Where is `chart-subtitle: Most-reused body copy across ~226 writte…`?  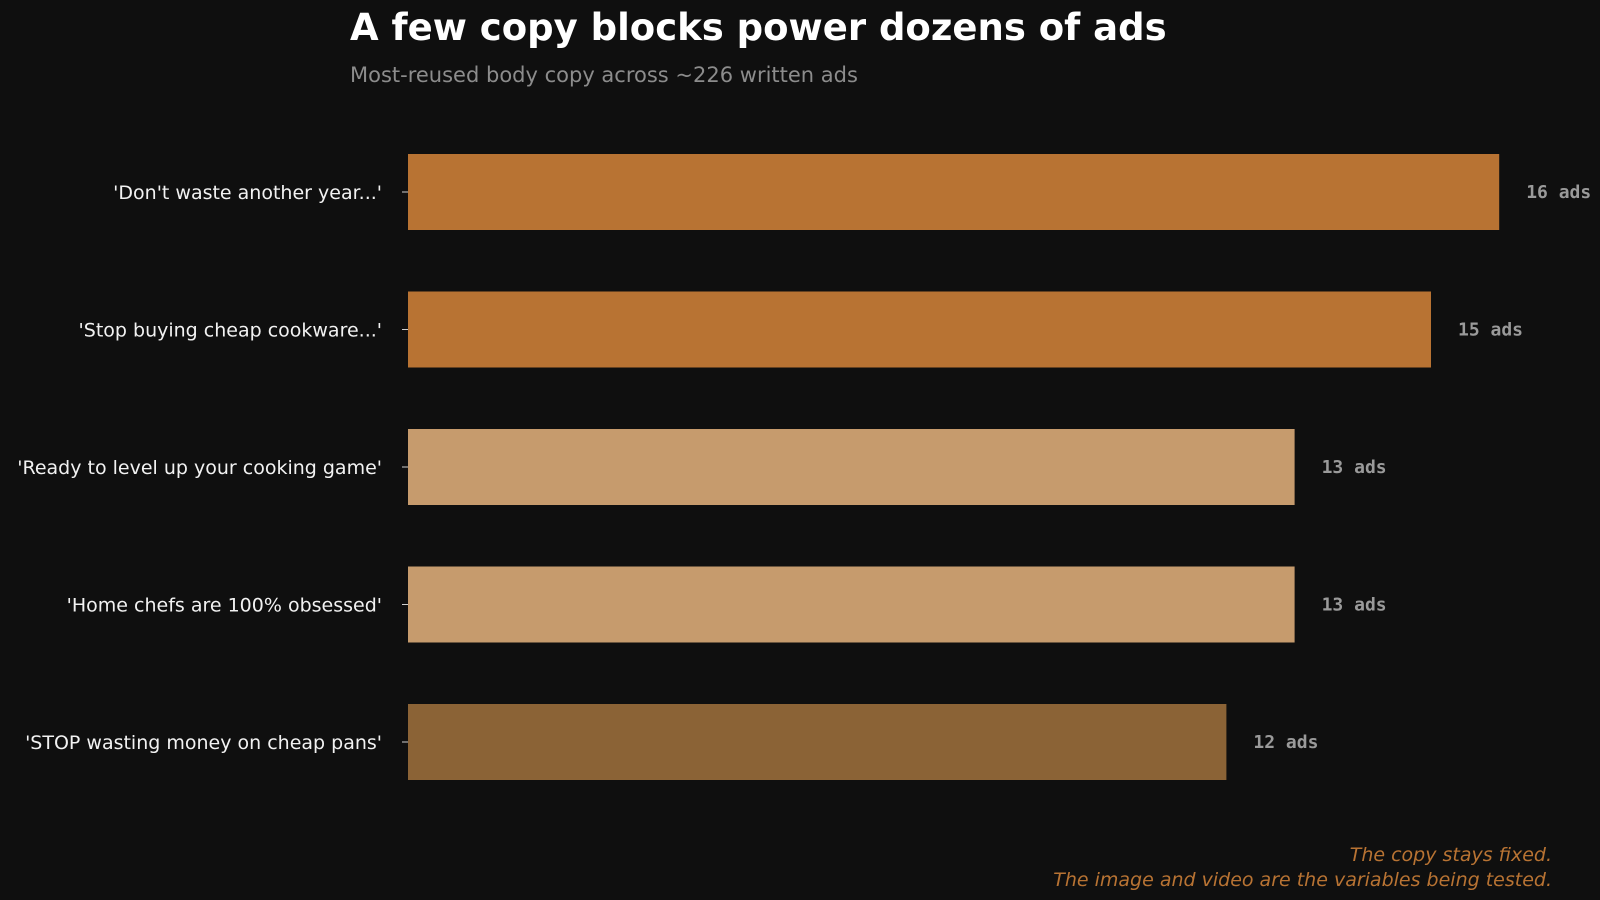
chart-subtitle: Most-reused body copy across ~226 writte… is located at coordinates (604, 75).